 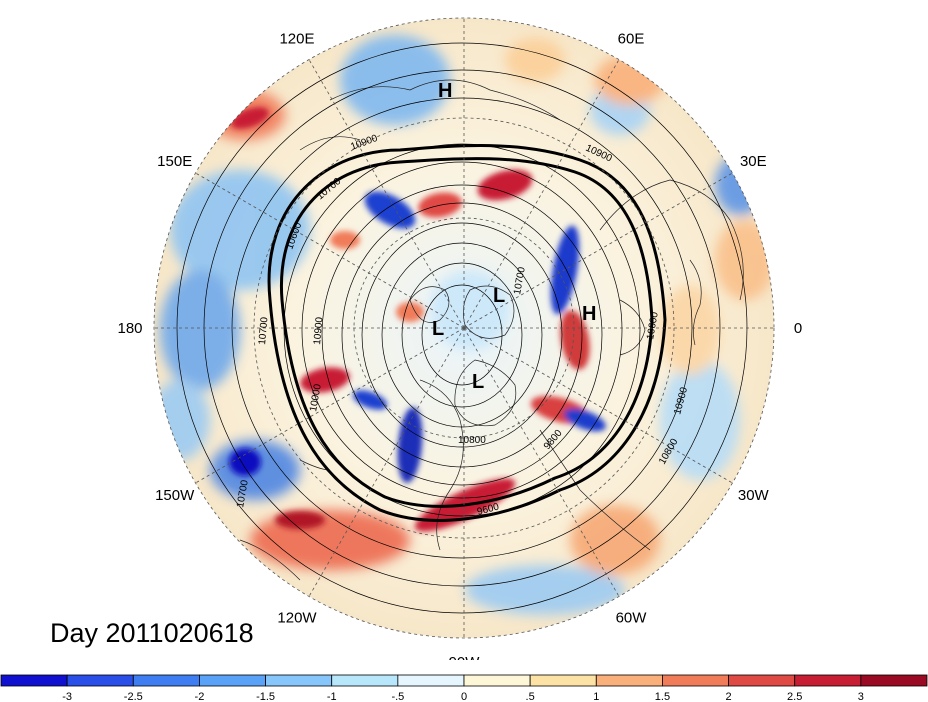 What do you see at coordinates (318, 330) in the screenshot?
I see `contour-label: 10900` at bounding box center [318, 330].